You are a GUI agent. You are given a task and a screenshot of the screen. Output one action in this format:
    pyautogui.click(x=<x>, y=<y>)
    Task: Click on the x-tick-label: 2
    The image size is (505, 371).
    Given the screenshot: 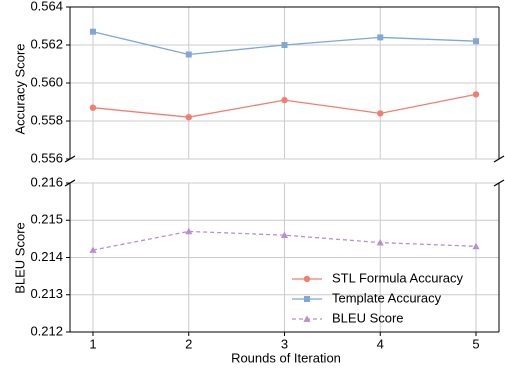 What is the action you would take?
    pyautogui.click(x=188, y=343)
    